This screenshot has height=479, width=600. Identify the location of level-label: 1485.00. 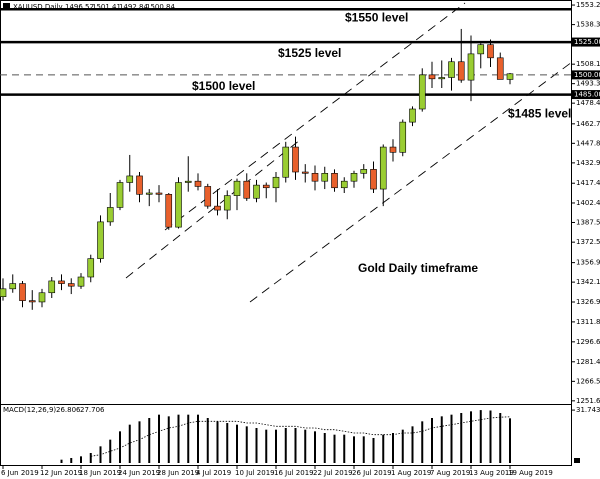
(587, 95).